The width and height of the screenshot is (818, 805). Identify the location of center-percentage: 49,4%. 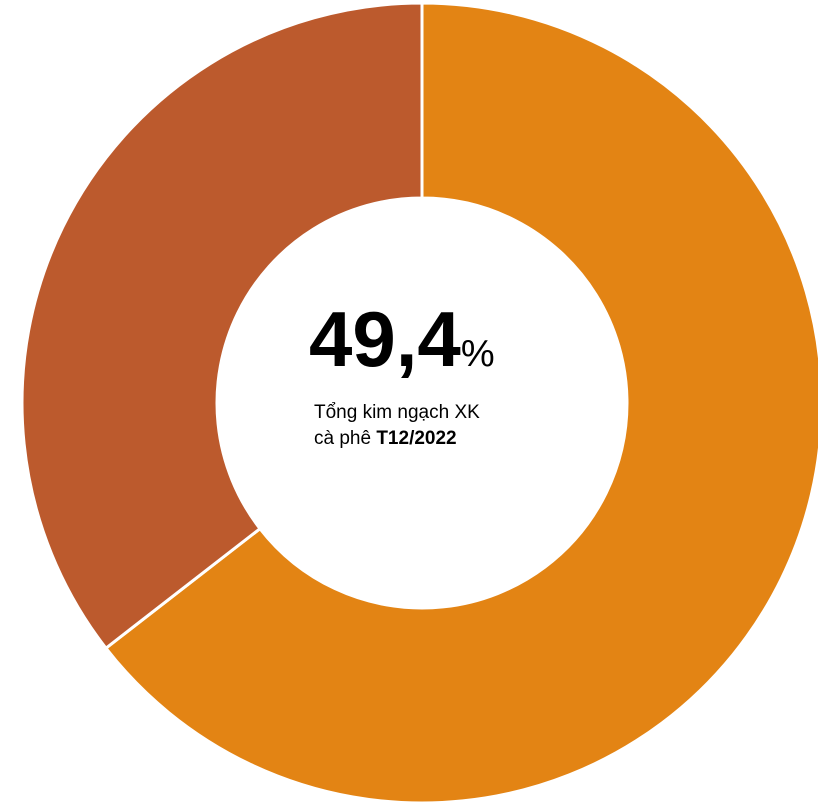
(402, 339).